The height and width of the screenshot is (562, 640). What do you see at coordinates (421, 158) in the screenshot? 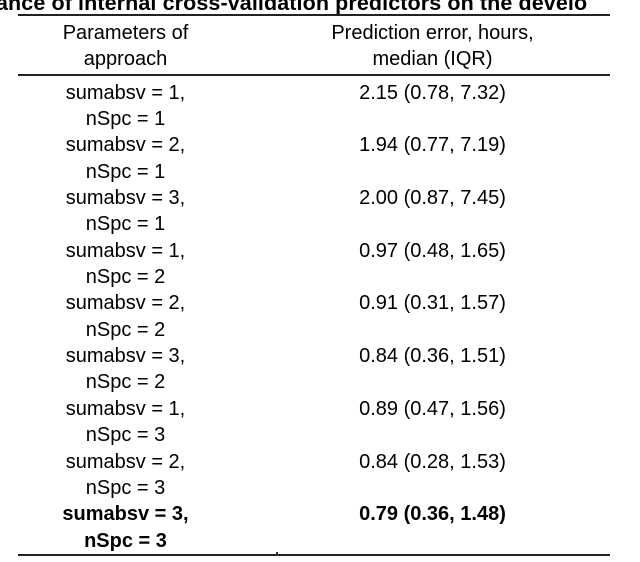
I see `prediction-error-cell: 1.94 (0.77, 7.19)` at bounding box center [421, 158].